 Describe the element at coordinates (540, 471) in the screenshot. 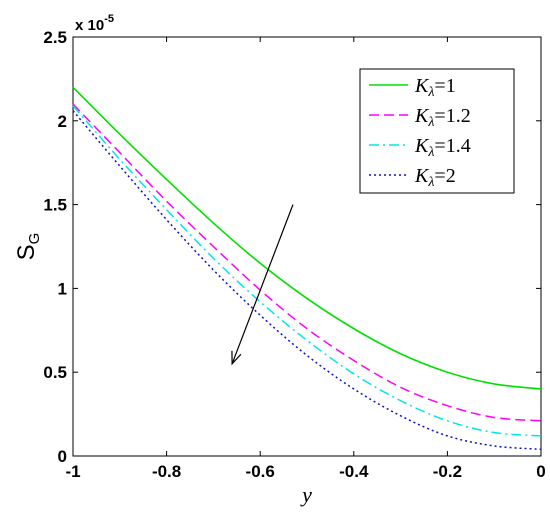

I see `x-tick-label: 0` at that location.